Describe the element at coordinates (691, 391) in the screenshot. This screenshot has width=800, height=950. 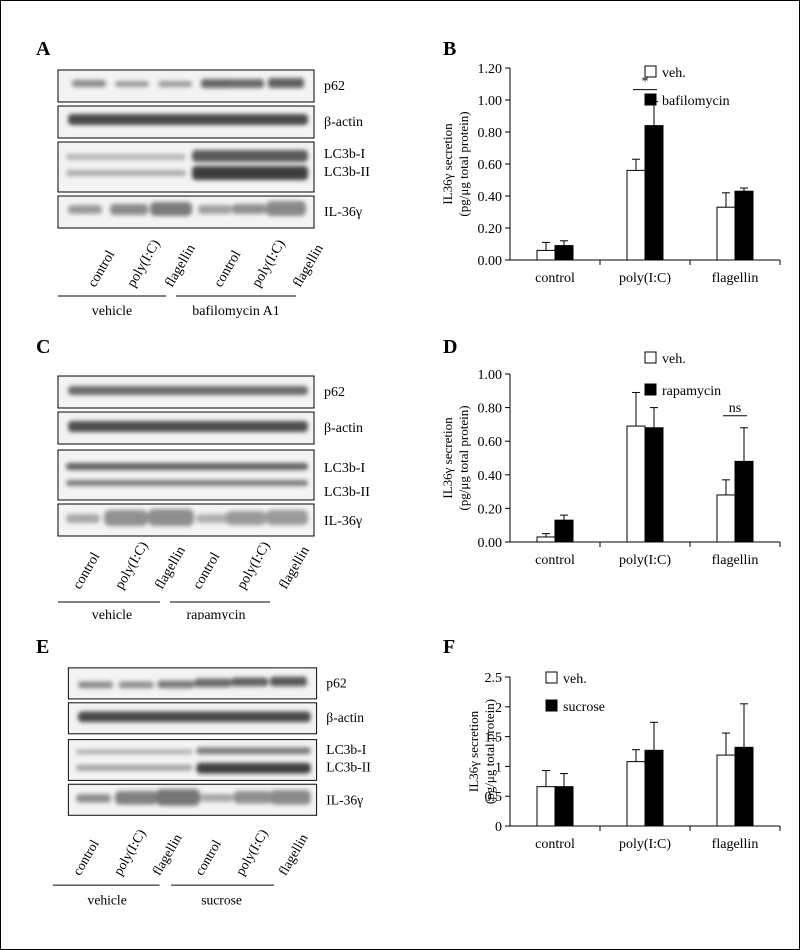
I see `legend-label: rapamycin` at that location.